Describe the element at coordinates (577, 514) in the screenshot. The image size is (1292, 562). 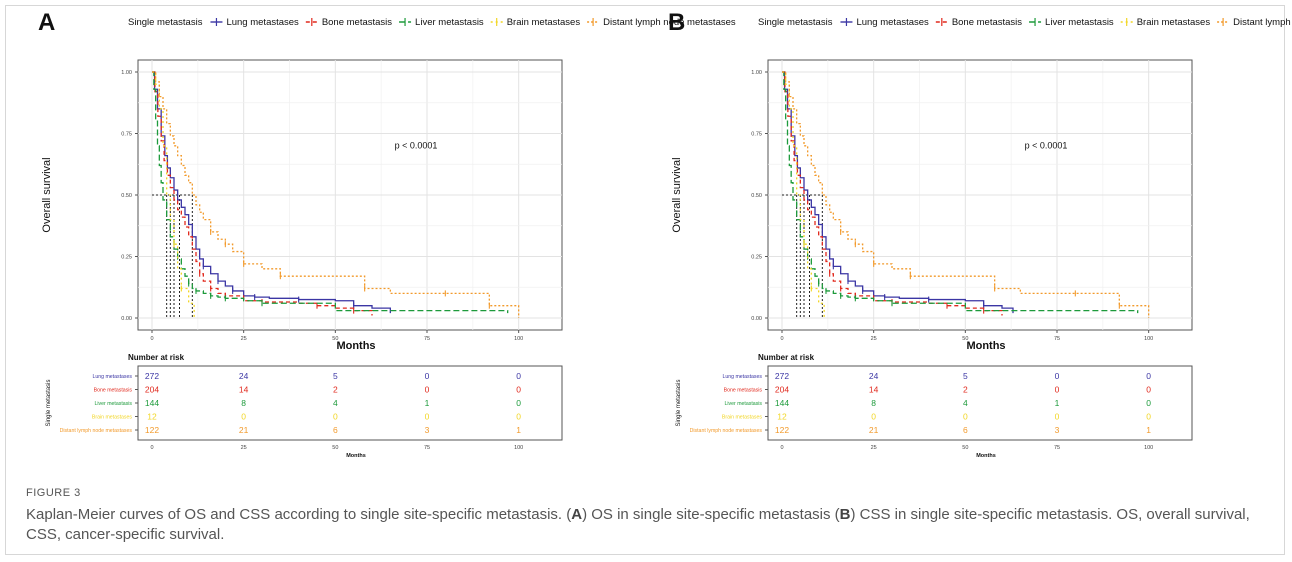
I see `caption-panel-a-ref: A` at that location.